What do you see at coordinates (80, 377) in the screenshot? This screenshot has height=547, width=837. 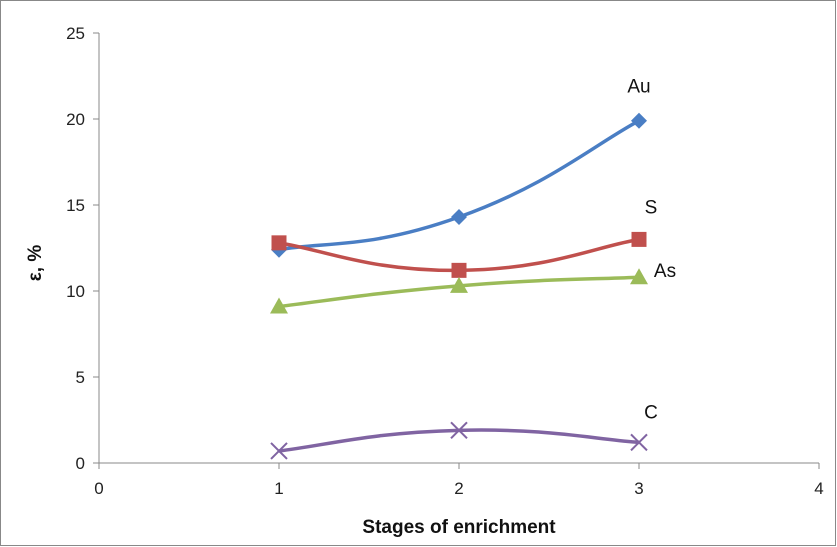 I see `y-tick-label: 5` at bounding box center [80, 377].